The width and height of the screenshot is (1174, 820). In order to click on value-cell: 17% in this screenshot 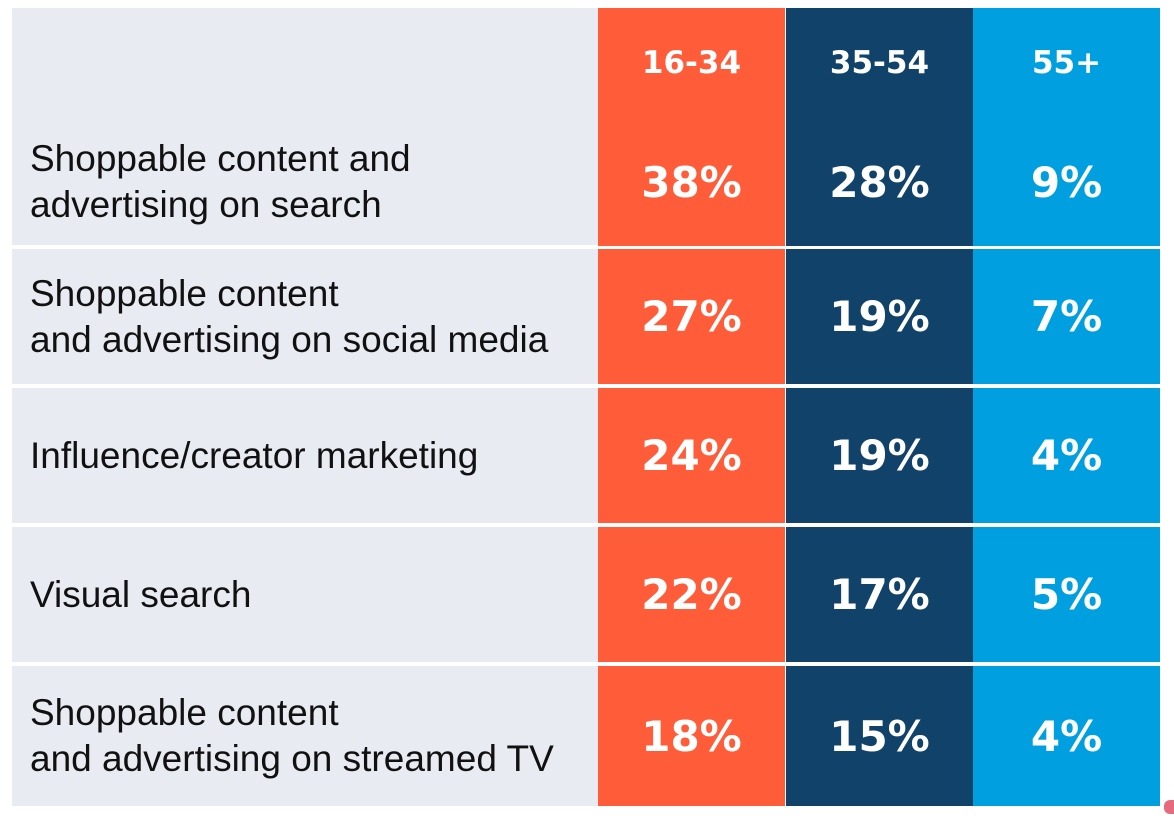, I will do `click(879, 594)`.